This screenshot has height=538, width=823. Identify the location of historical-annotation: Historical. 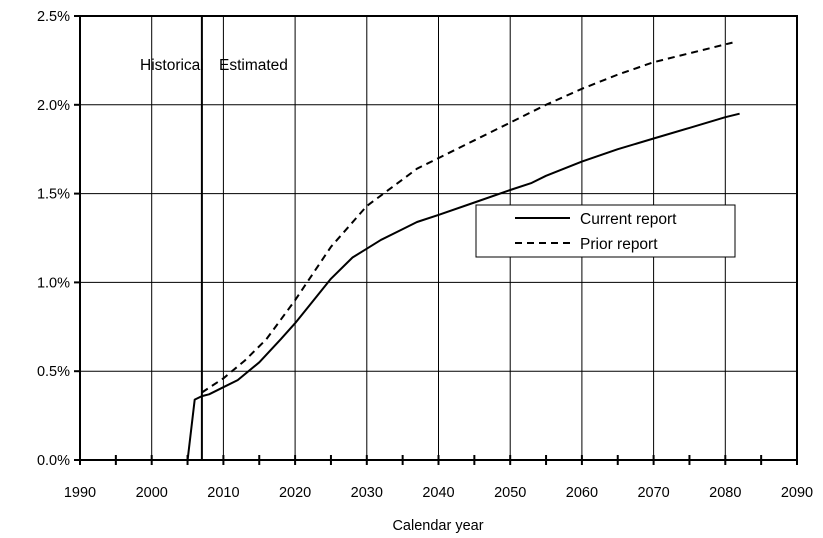
(172, 65).